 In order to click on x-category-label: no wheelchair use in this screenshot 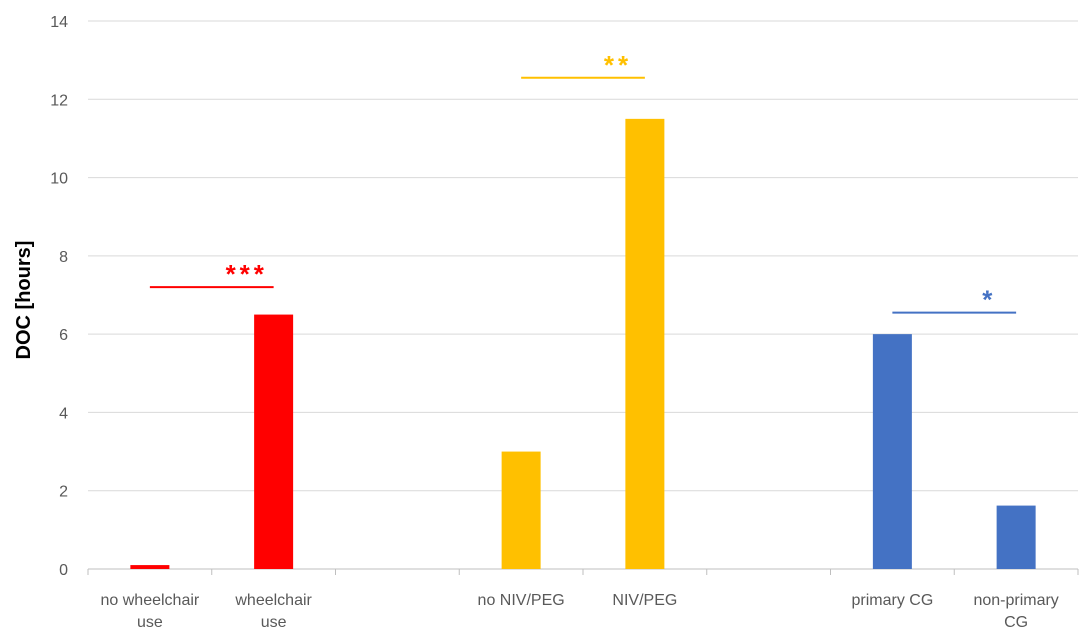, I will do `click(150, 611)`.